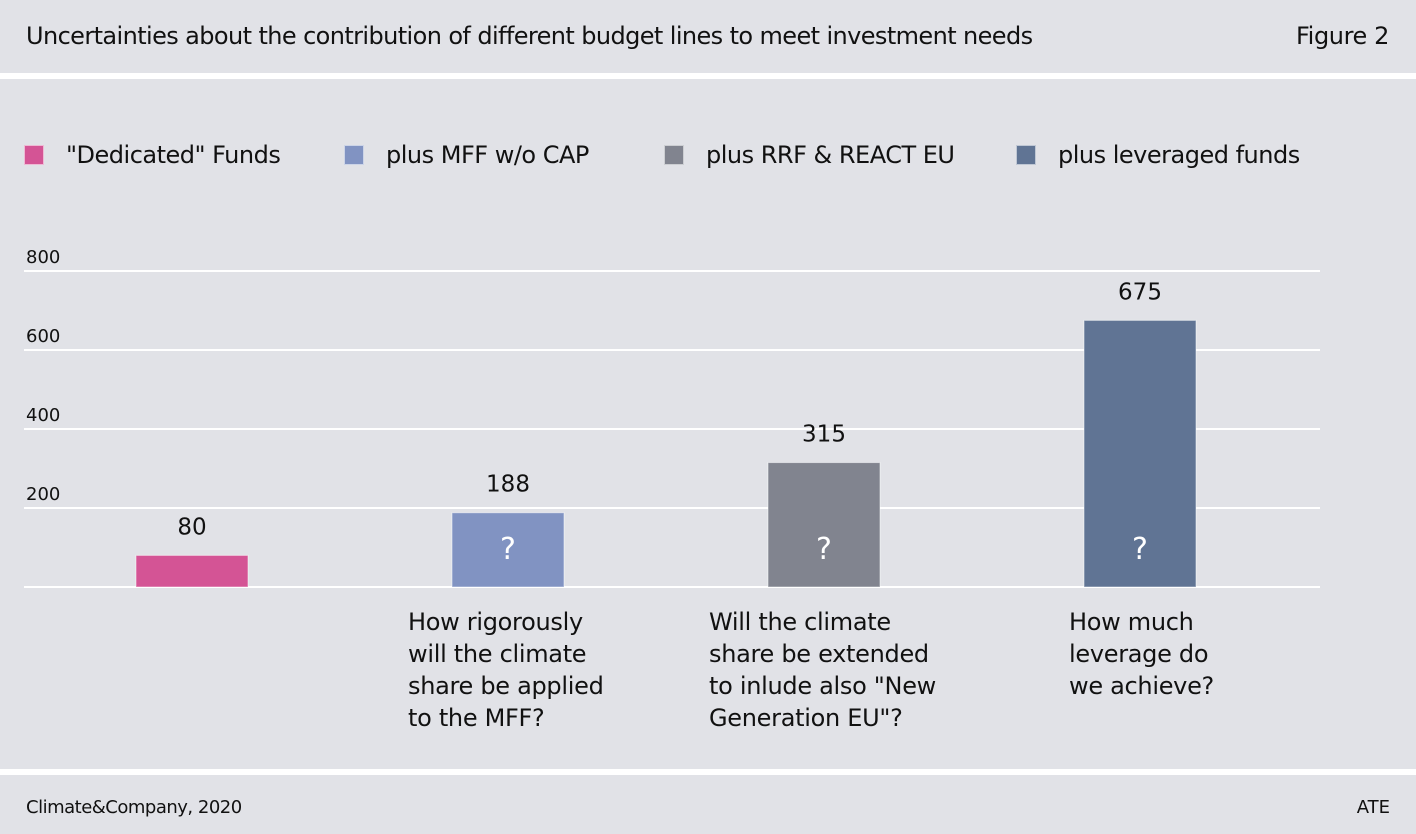 The width and height of the screenshot is (1416, 834). I want to click on legend-item-leveraged: plus leveraged funds, so click(1158, 155).